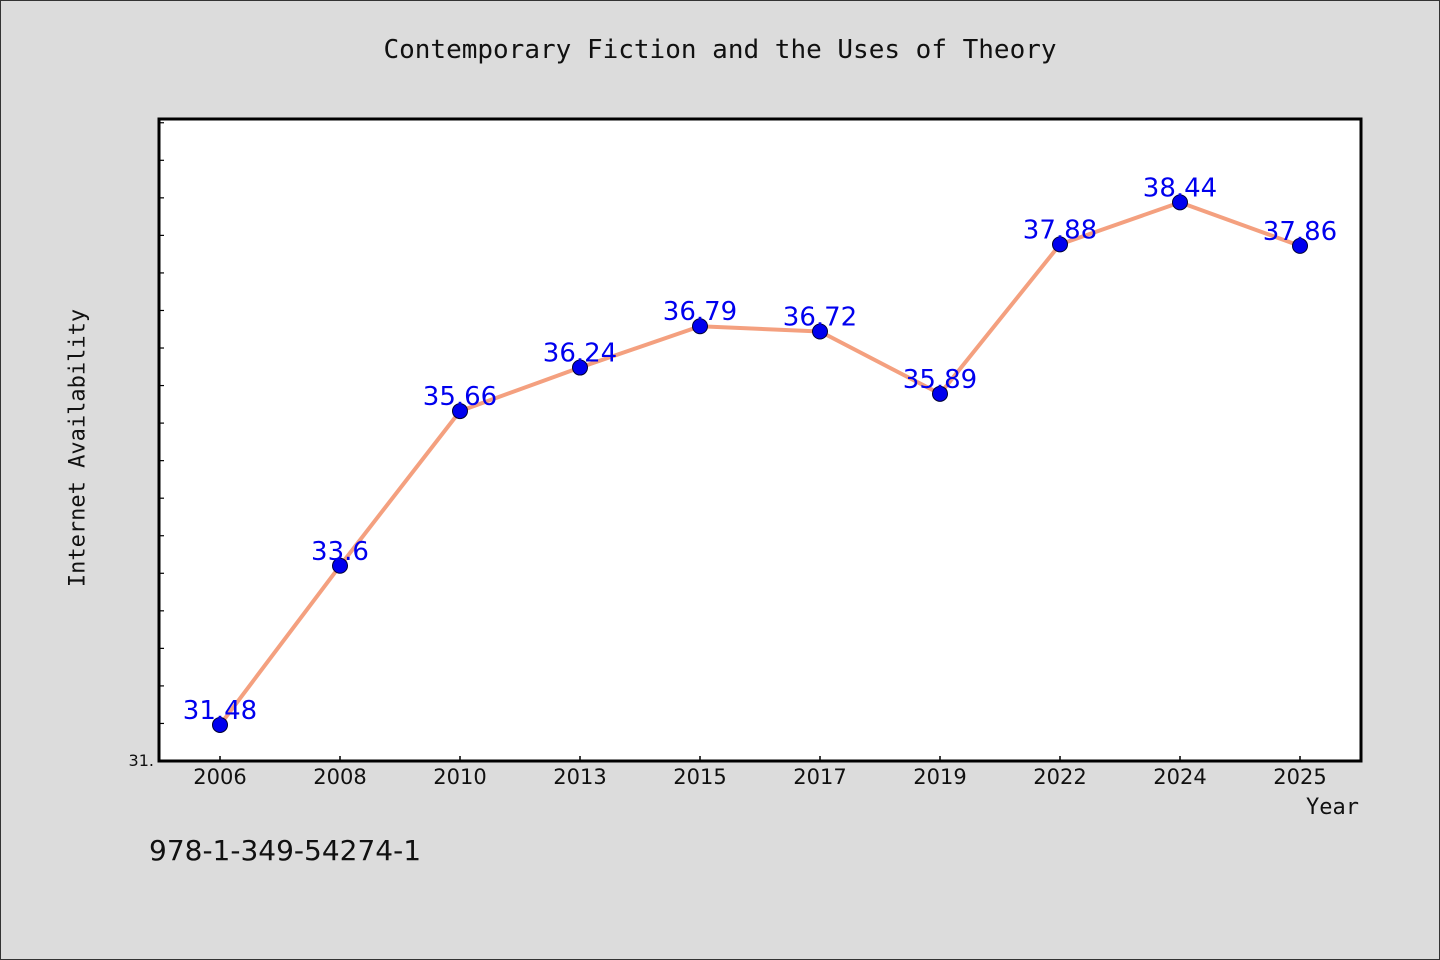  I want to click on data-label: 36.79, so click(700, 312).